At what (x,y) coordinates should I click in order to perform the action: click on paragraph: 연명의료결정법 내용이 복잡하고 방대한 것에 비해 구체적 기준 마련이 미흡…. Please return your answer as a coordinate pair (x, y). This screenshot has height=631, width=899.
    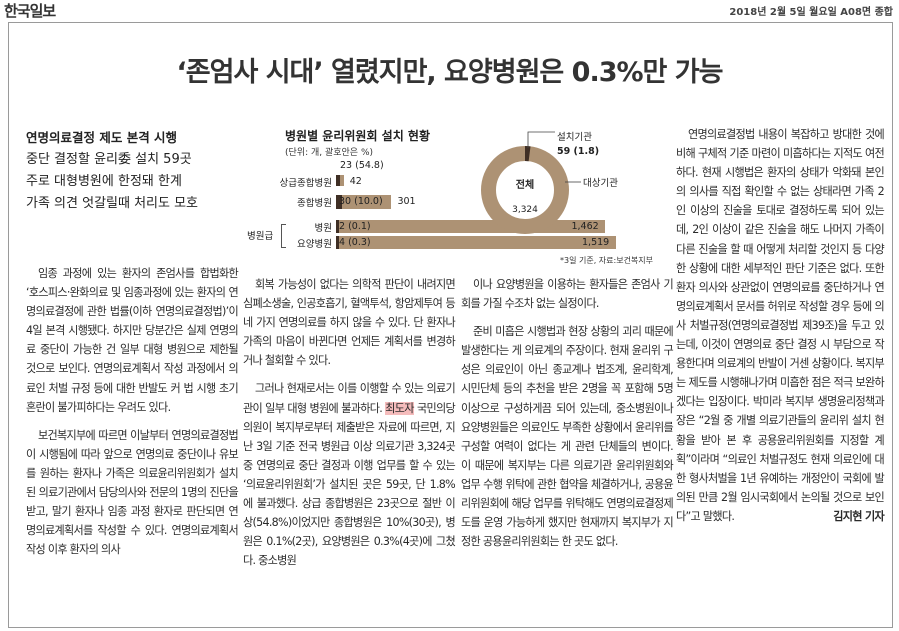
    Looking at the image, I should click on (780, 325).